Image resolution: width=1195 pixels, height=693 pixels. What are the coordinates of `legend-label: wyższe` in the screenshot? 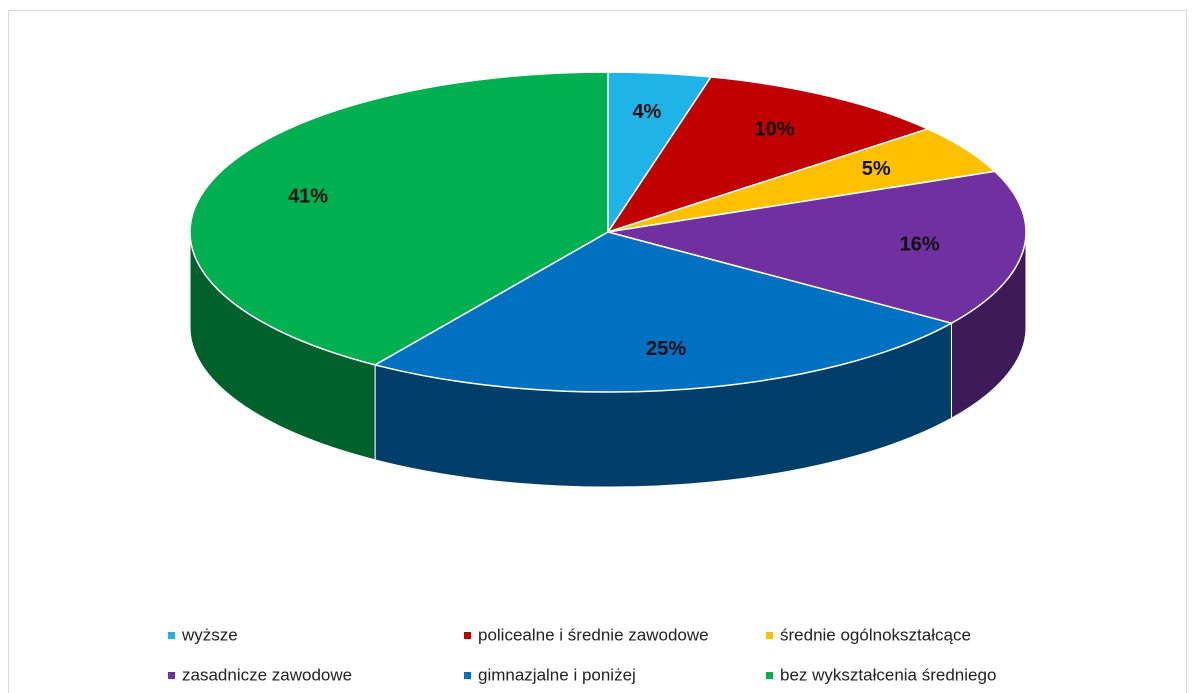 It's located at (209, 634).